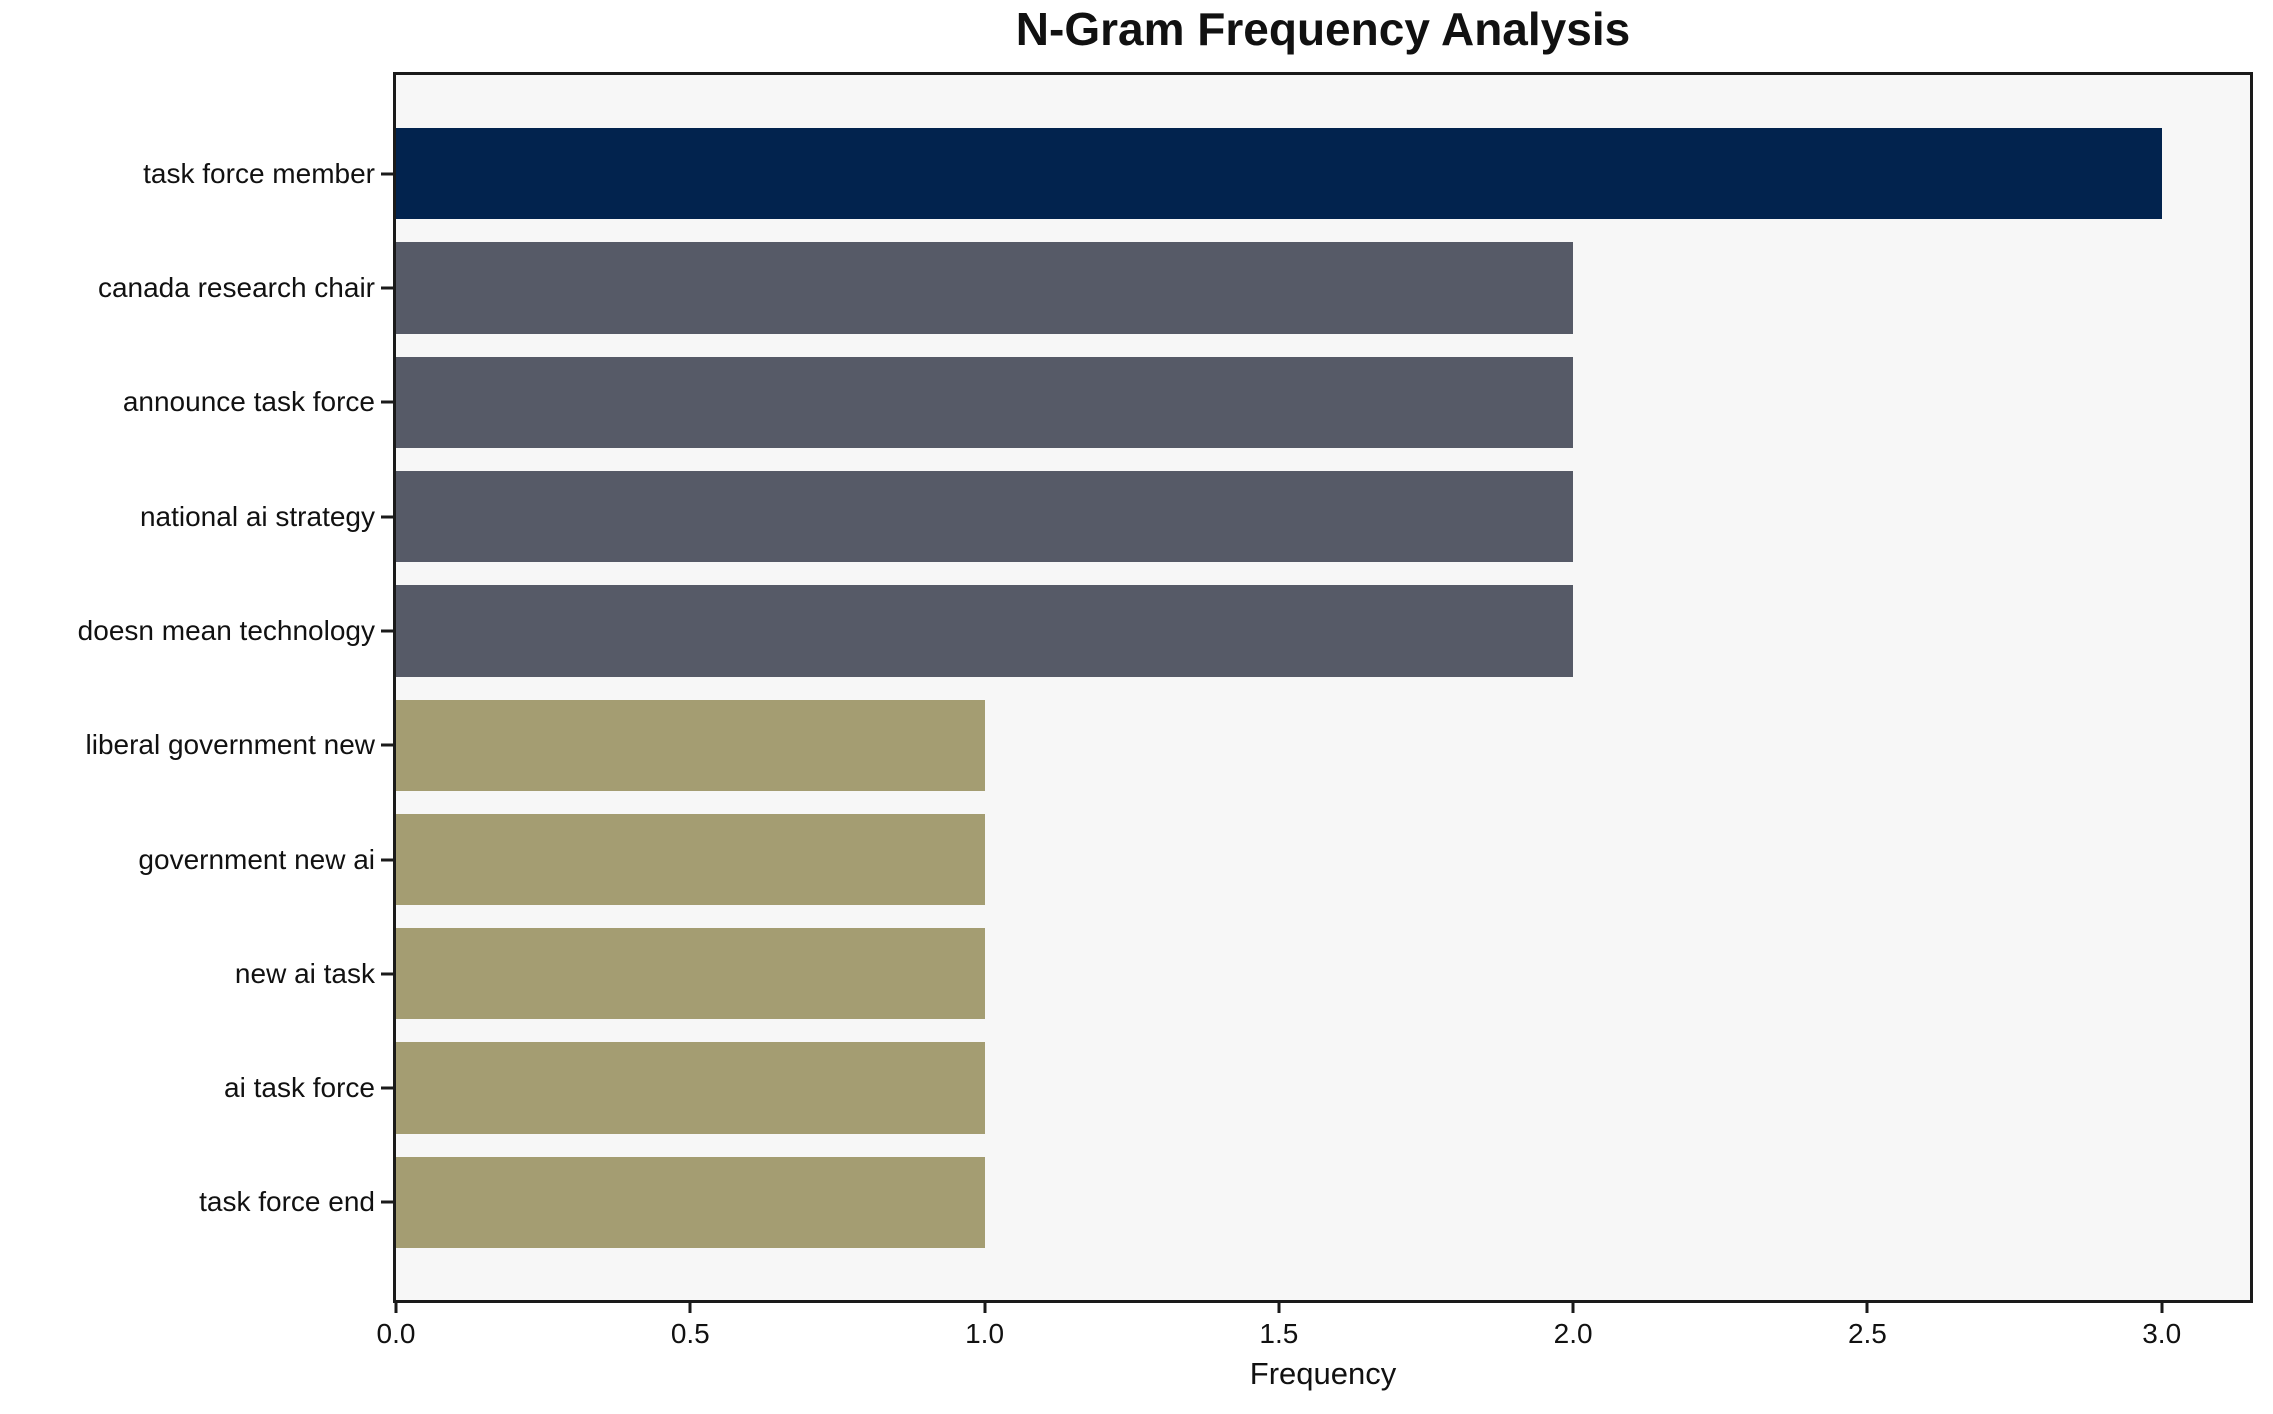  I want to click on y-tick-label: doesn mean technology, so click(226, 630).